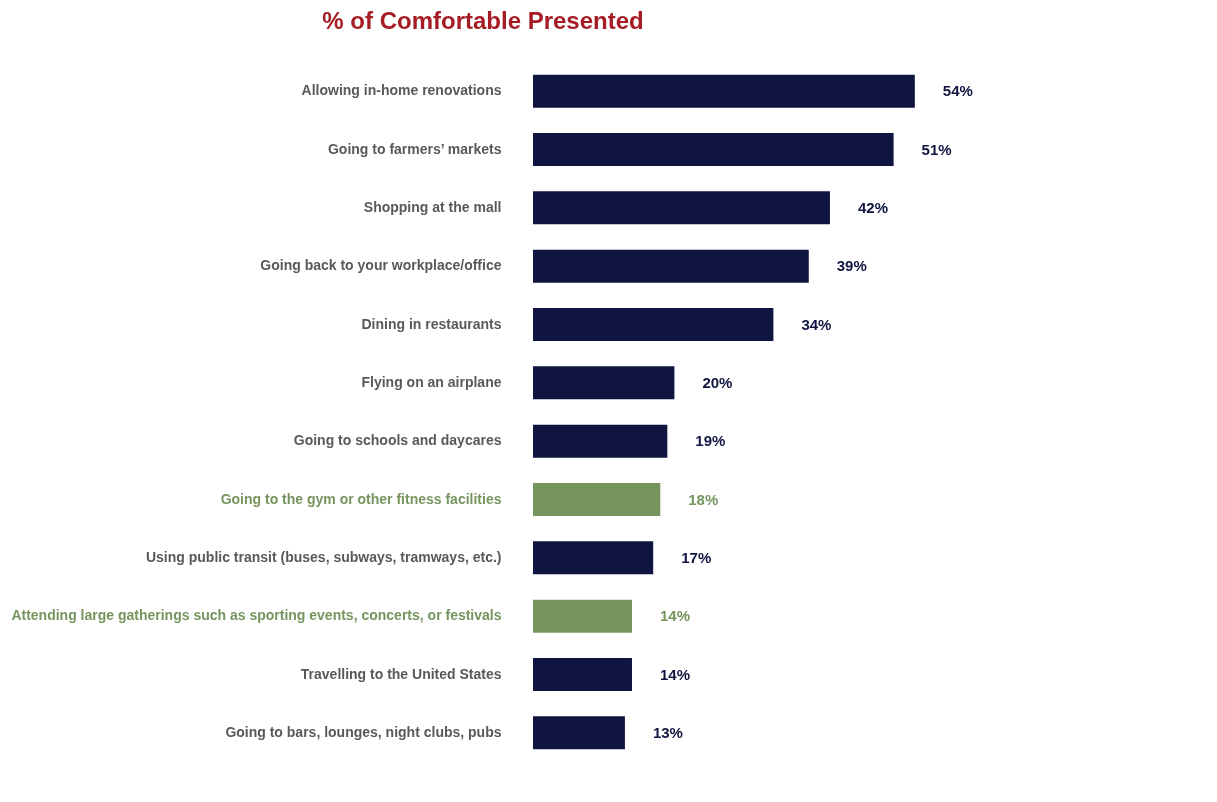 Image resolution: width=1217 pixels, height=802 pixels. What do you see at coordinates (381, 265) in the screenshot?
I see `y-tick-label: Going back to your workplace/office` at bounding box center [381, 265].